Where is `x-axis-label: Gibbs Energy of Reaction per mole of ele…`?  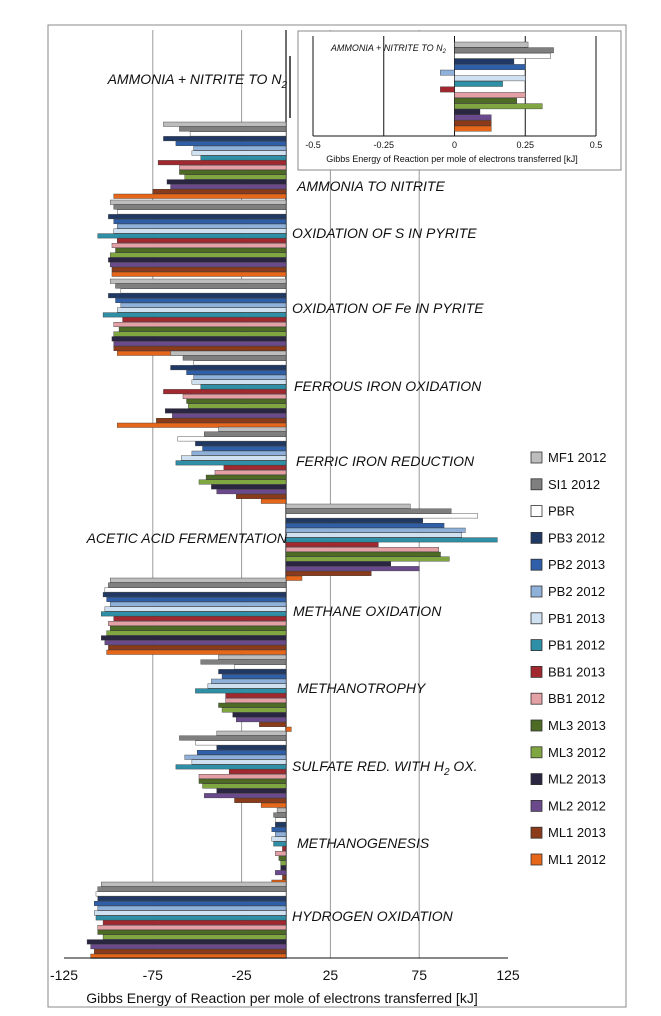 x-axis-label: Gibbs Energy of Reaction per mole of ele… is located at coordinates (281, 998).